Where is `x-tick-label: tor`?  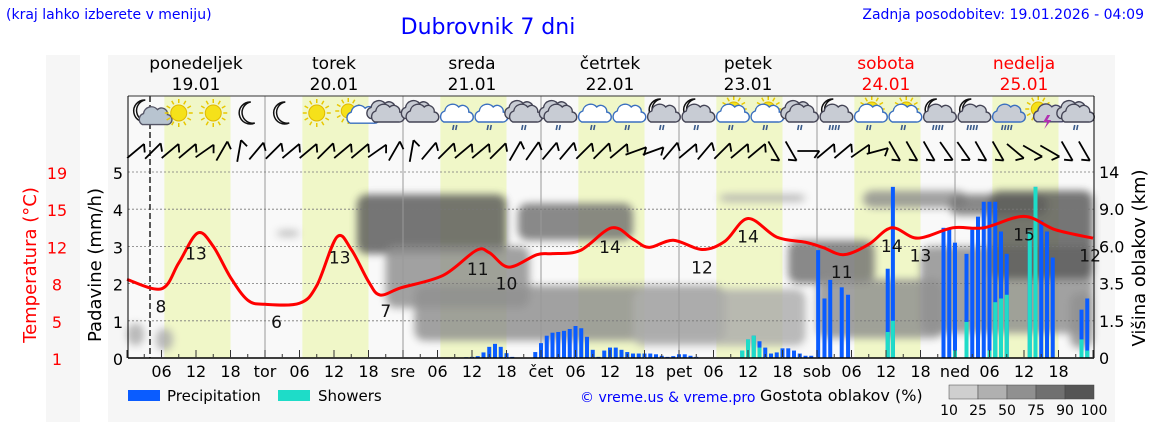
x-tick-label: tor is located at coordinates (265, 371).